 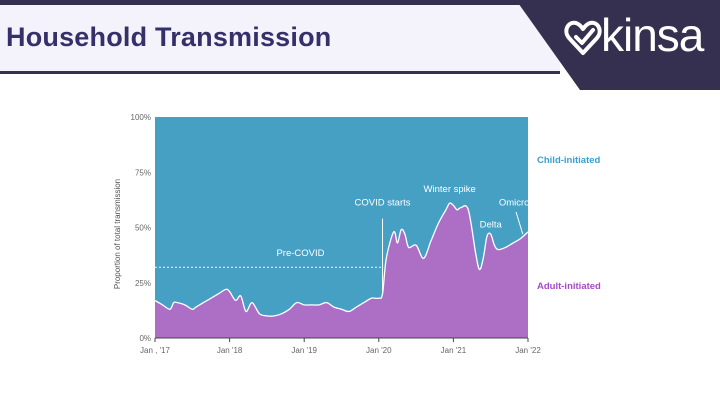 I want to click on heart-check-icon, so click(x=583, y=37).